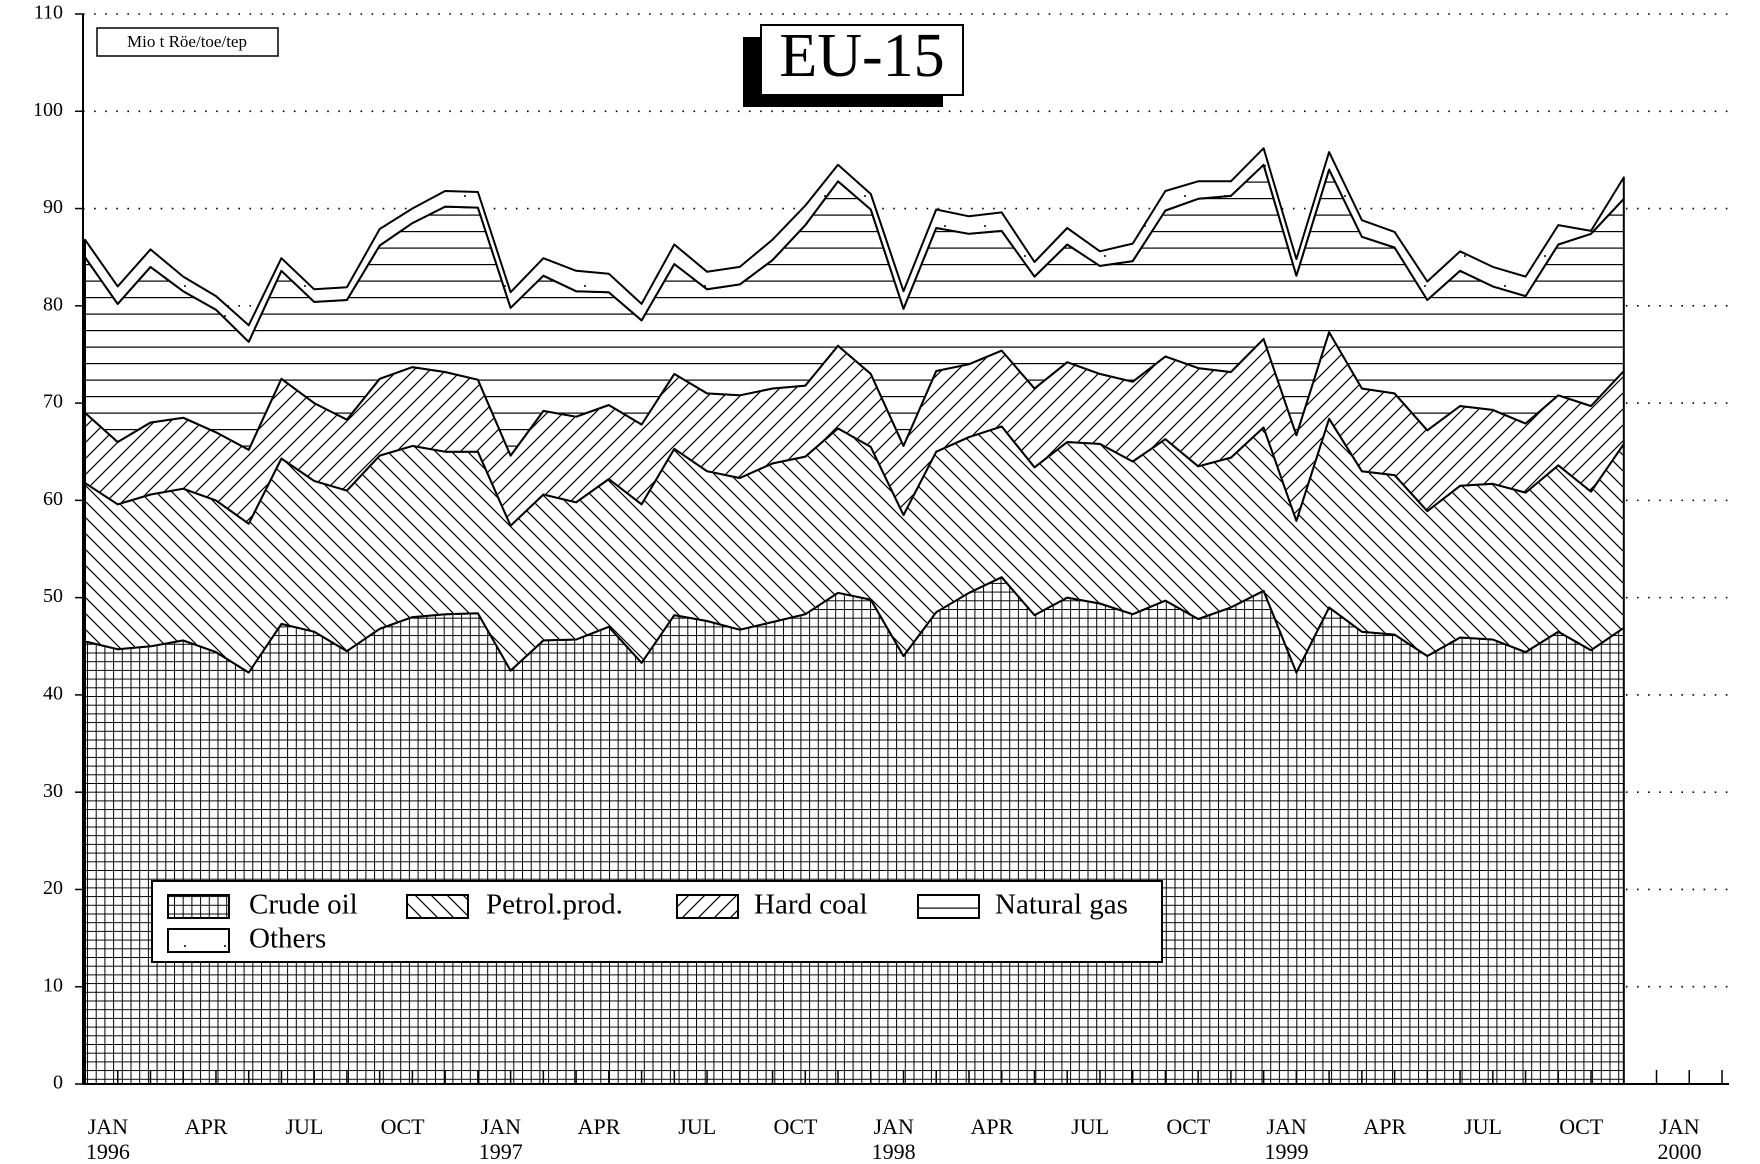  What do you see at coordinates (48, 13) in the screenshot?
I see `y-tick-label: 110` at bounding box center [48, 13].